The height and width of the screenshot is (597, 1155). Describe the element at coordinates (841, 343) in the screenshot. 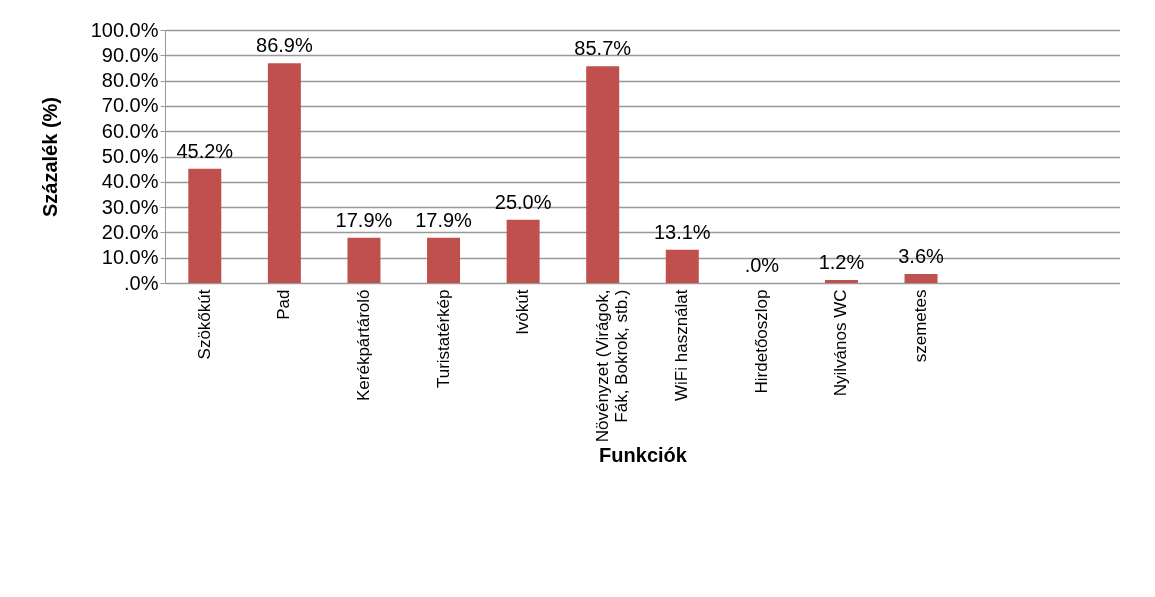

I see `x-tick-label: Nyilvános WC` at that location.